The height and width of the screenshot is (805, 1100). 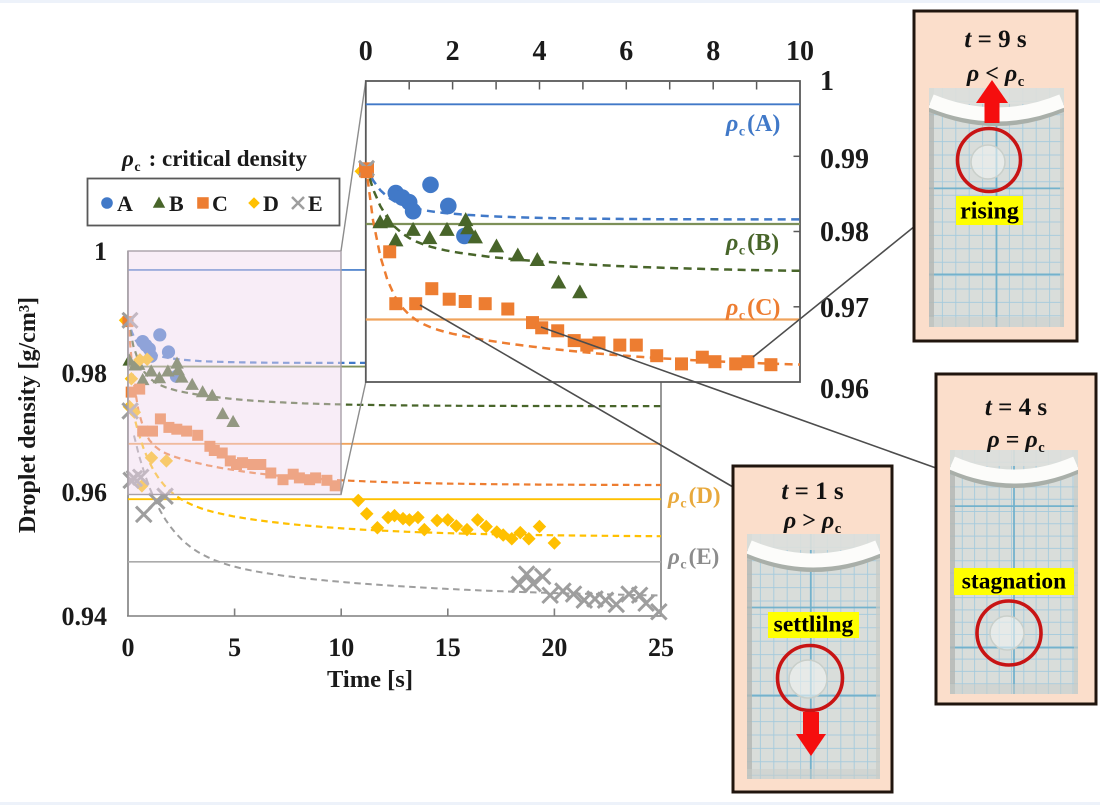 I want to click on svg-text: 25, so click(x=661, y=647).